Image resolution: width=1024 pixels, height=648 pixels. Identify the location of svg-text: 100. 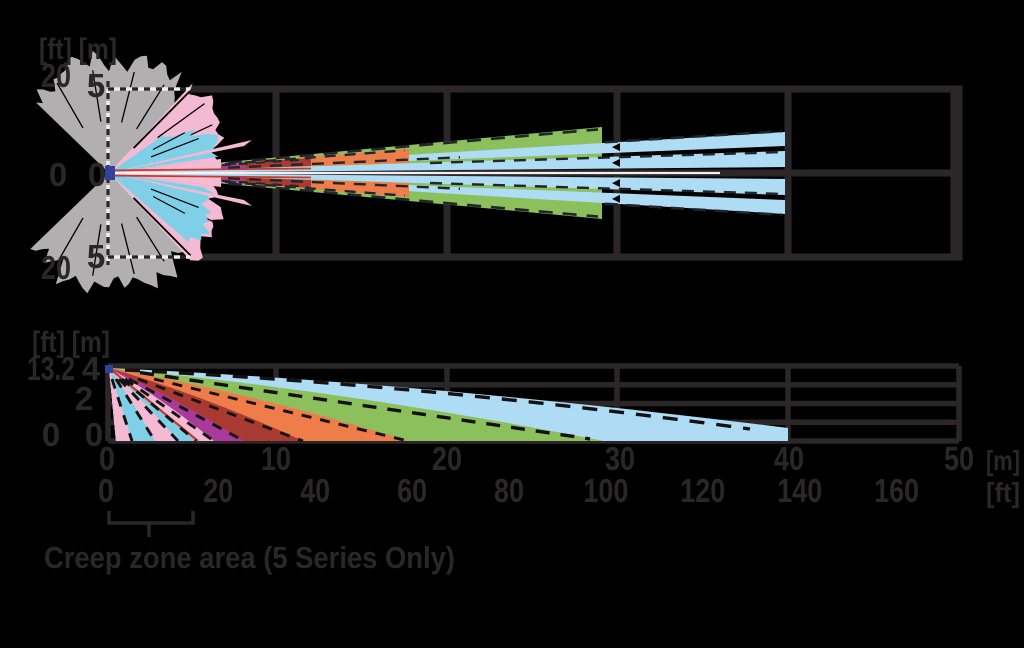
(605, 490).